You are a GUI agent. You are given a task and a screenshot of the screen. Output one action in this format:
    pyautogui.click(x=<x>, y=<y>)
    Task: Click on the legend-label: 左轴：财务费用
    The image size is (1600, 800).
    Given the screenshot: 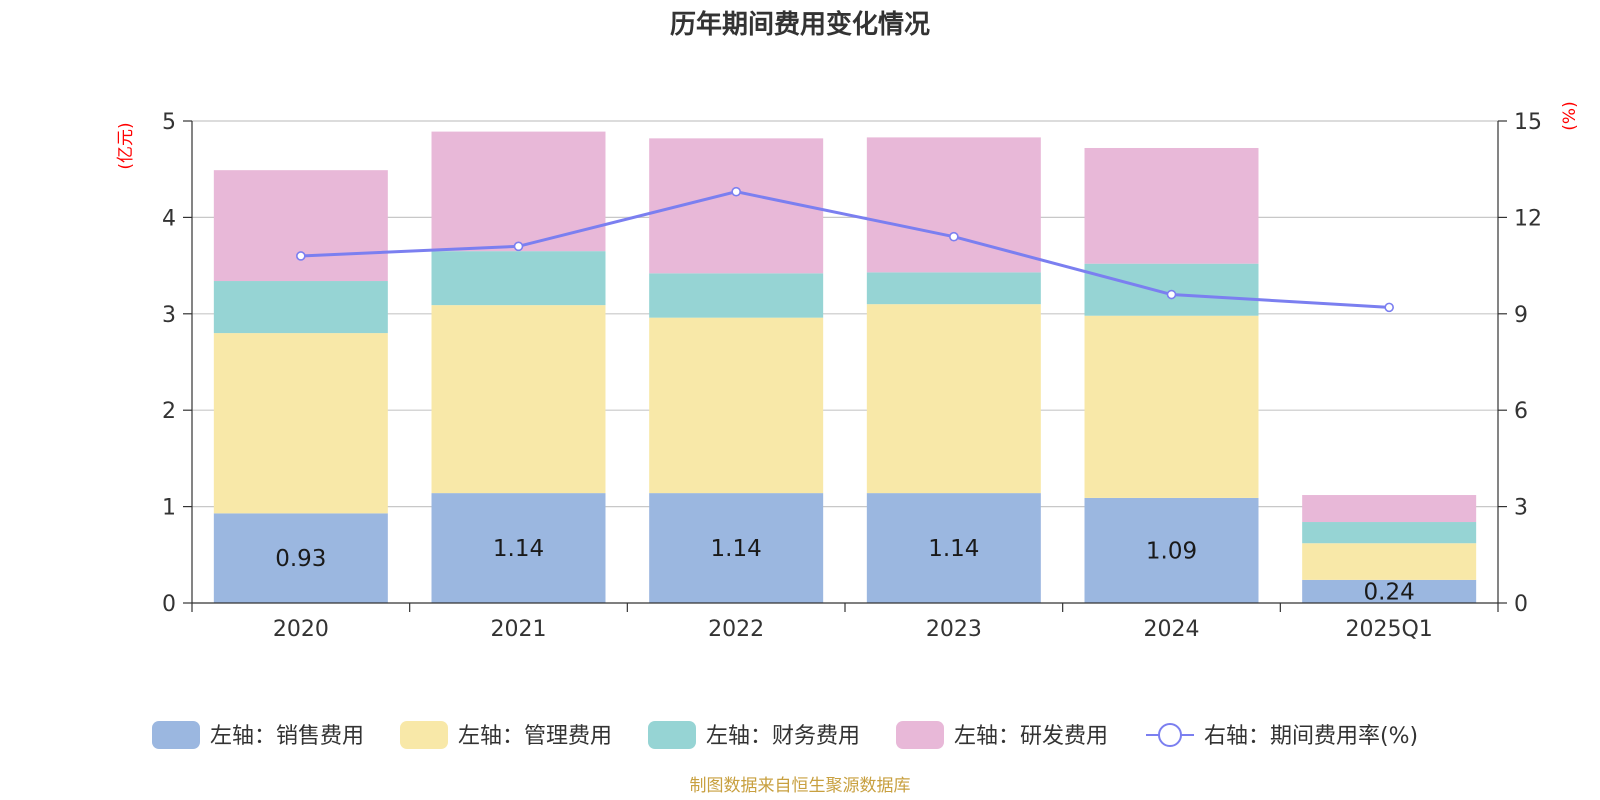 What is the action you would take?
    pyautogui.click(x=783, y=736)
    